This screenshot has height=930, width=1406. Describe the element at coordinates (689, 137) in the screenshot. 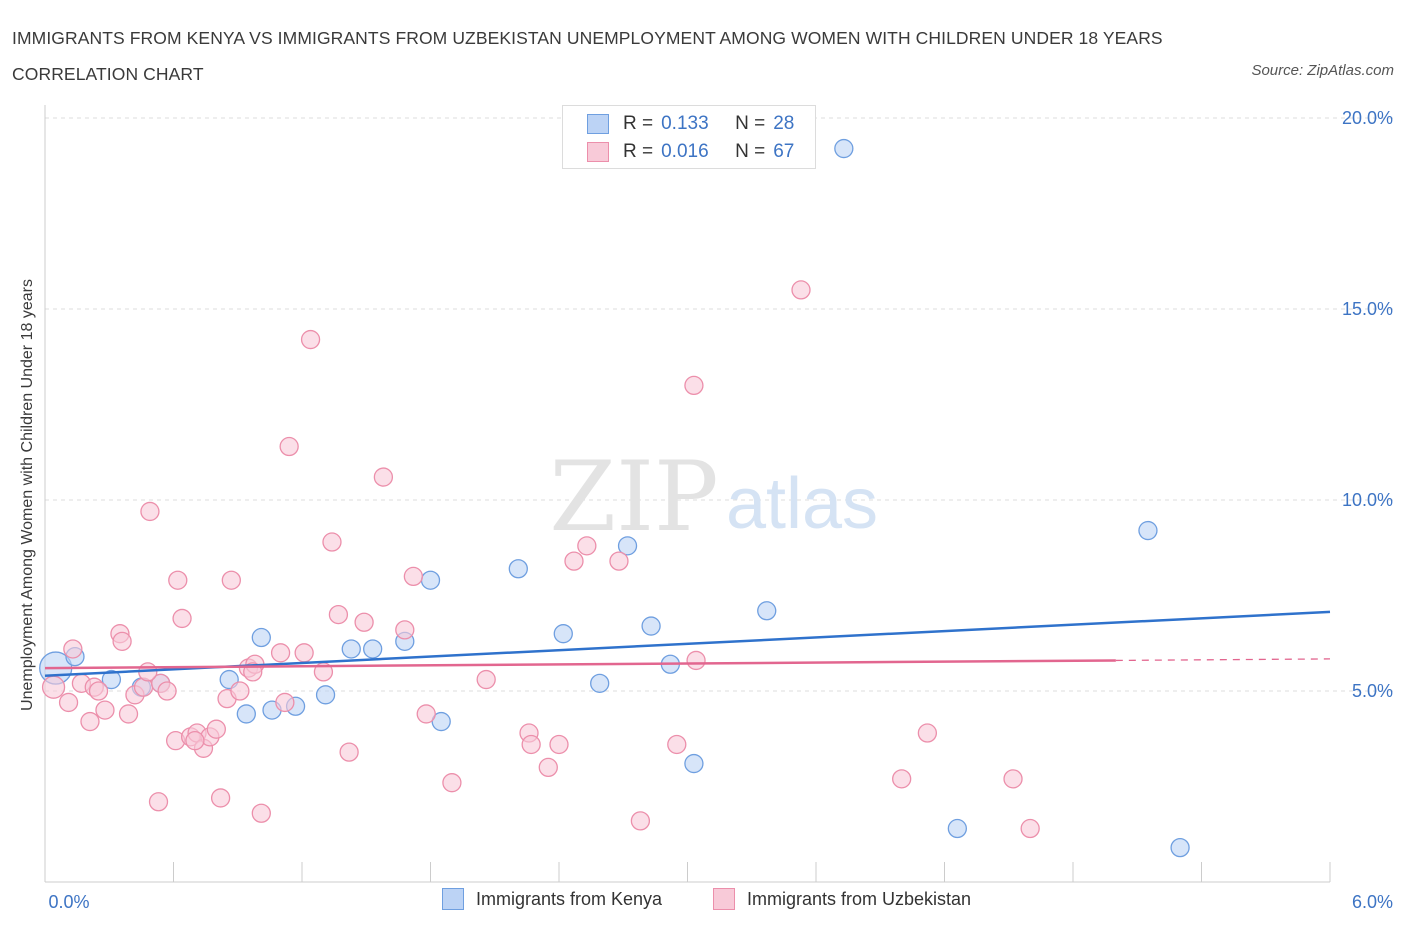

I see `correlation-legend: R = 0.133 N = 28 R = 0.016 N = 67` at that location.